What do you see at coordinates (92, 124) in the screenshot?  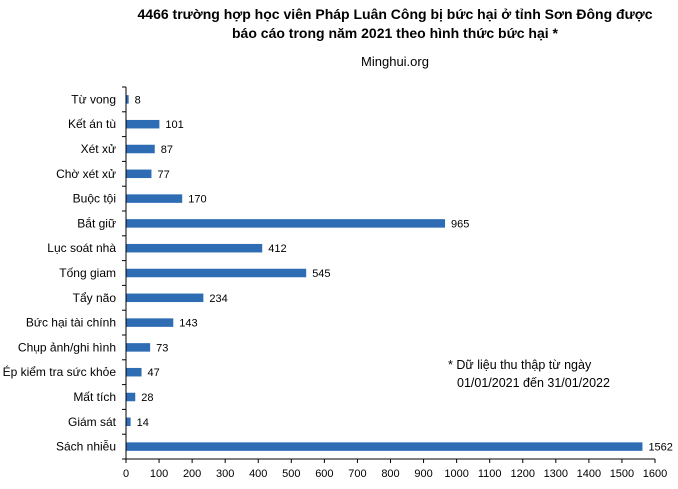 I see `category-label: Kết án tù` at bounding box center [92, 124].